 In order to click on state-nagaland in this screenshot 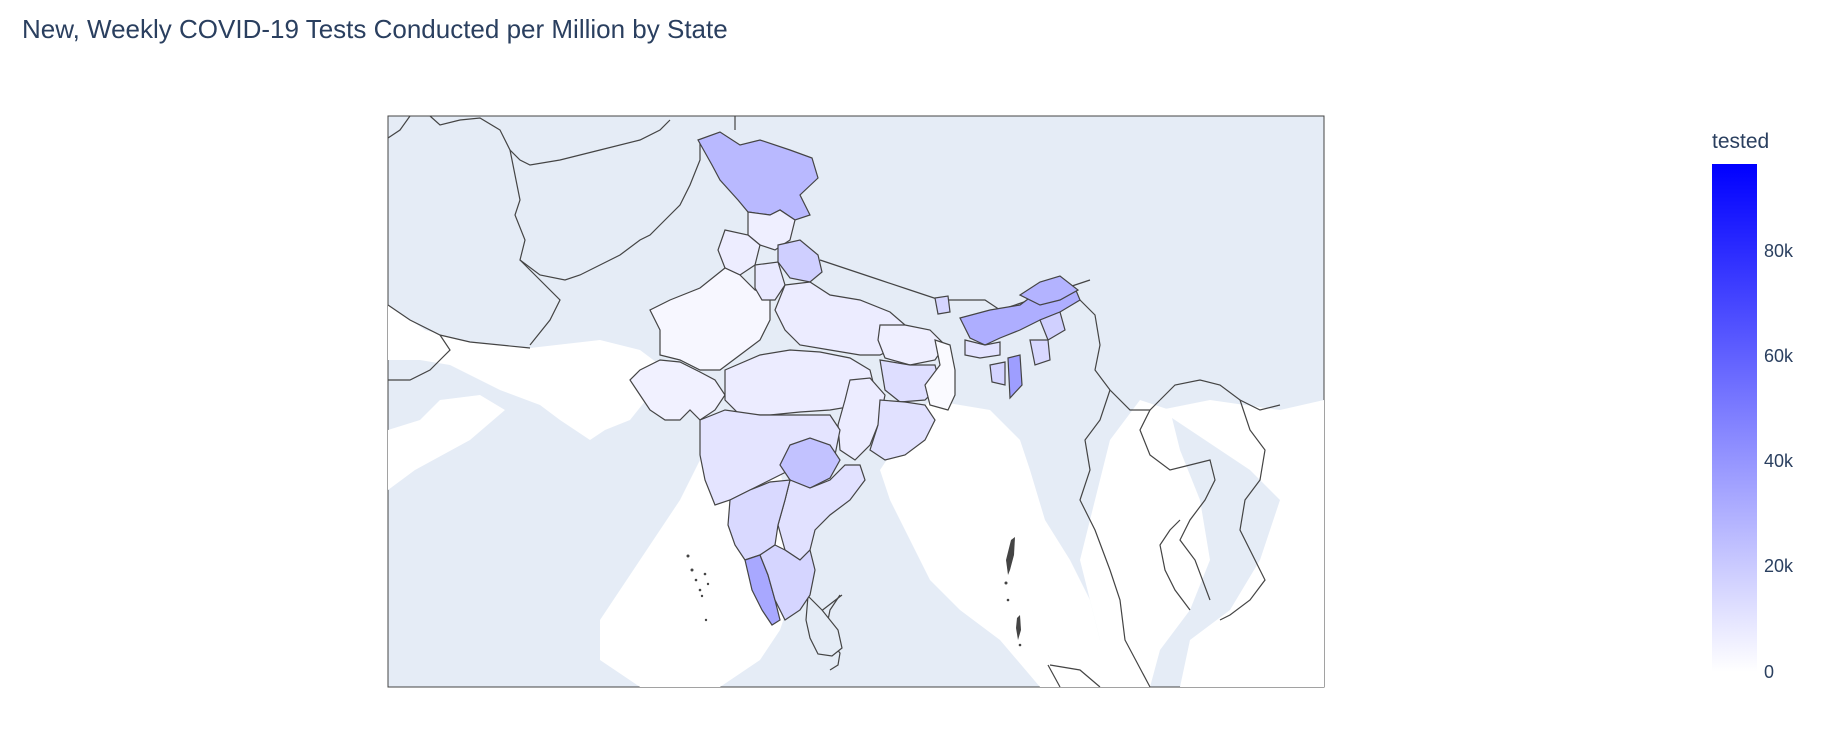, I will do `click(1052, 326)`.